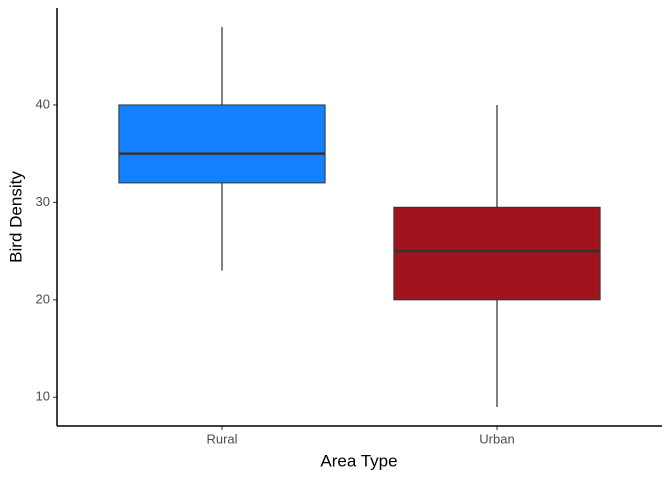 Image resolution: width=672 pixels, height=480 pixels. I want to click on y-tick-label: 30, so click(43, 201).